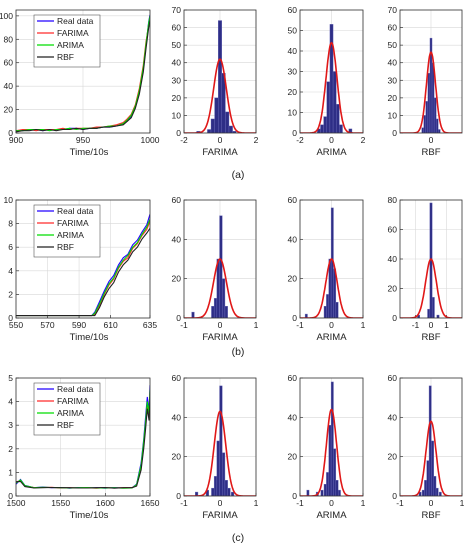  What do you see at coordinates (73, 223) in the screenshot?
I see `legend-label: FARIMA` at bounding box center [73, 223].